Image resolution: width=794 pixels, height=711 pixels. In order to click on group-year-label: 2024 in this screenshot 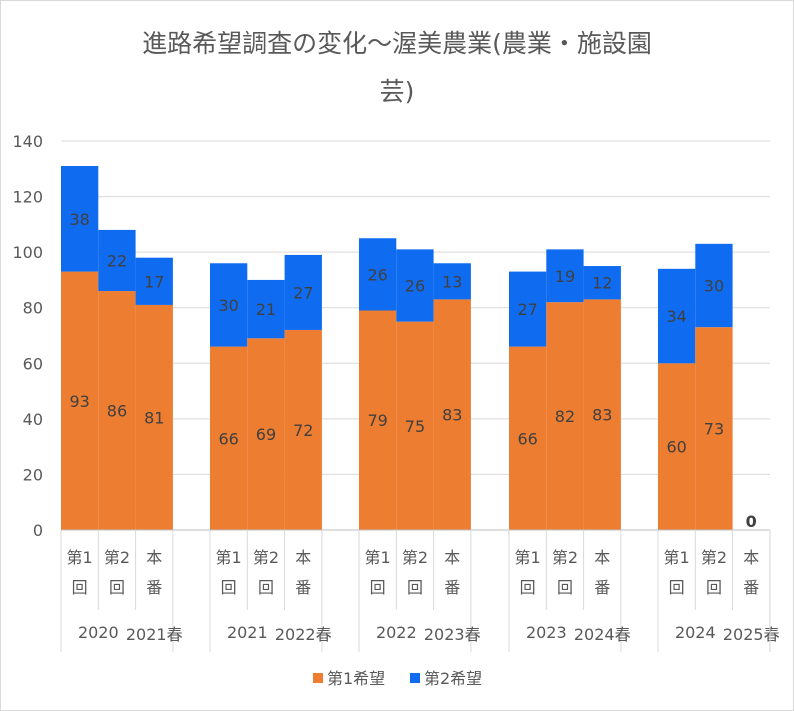, I will do `click(695, 632)`.